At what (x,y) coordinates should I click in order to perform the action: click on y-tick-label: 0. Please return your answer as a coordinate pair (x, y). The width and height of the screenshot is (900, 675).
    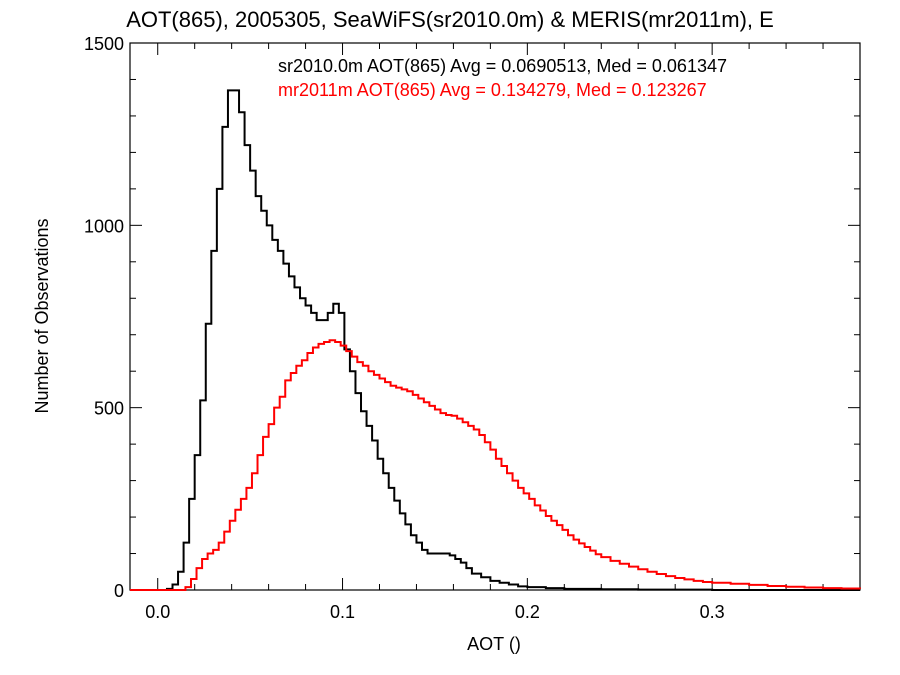
    Looking at the image, I should click on (119, 591).